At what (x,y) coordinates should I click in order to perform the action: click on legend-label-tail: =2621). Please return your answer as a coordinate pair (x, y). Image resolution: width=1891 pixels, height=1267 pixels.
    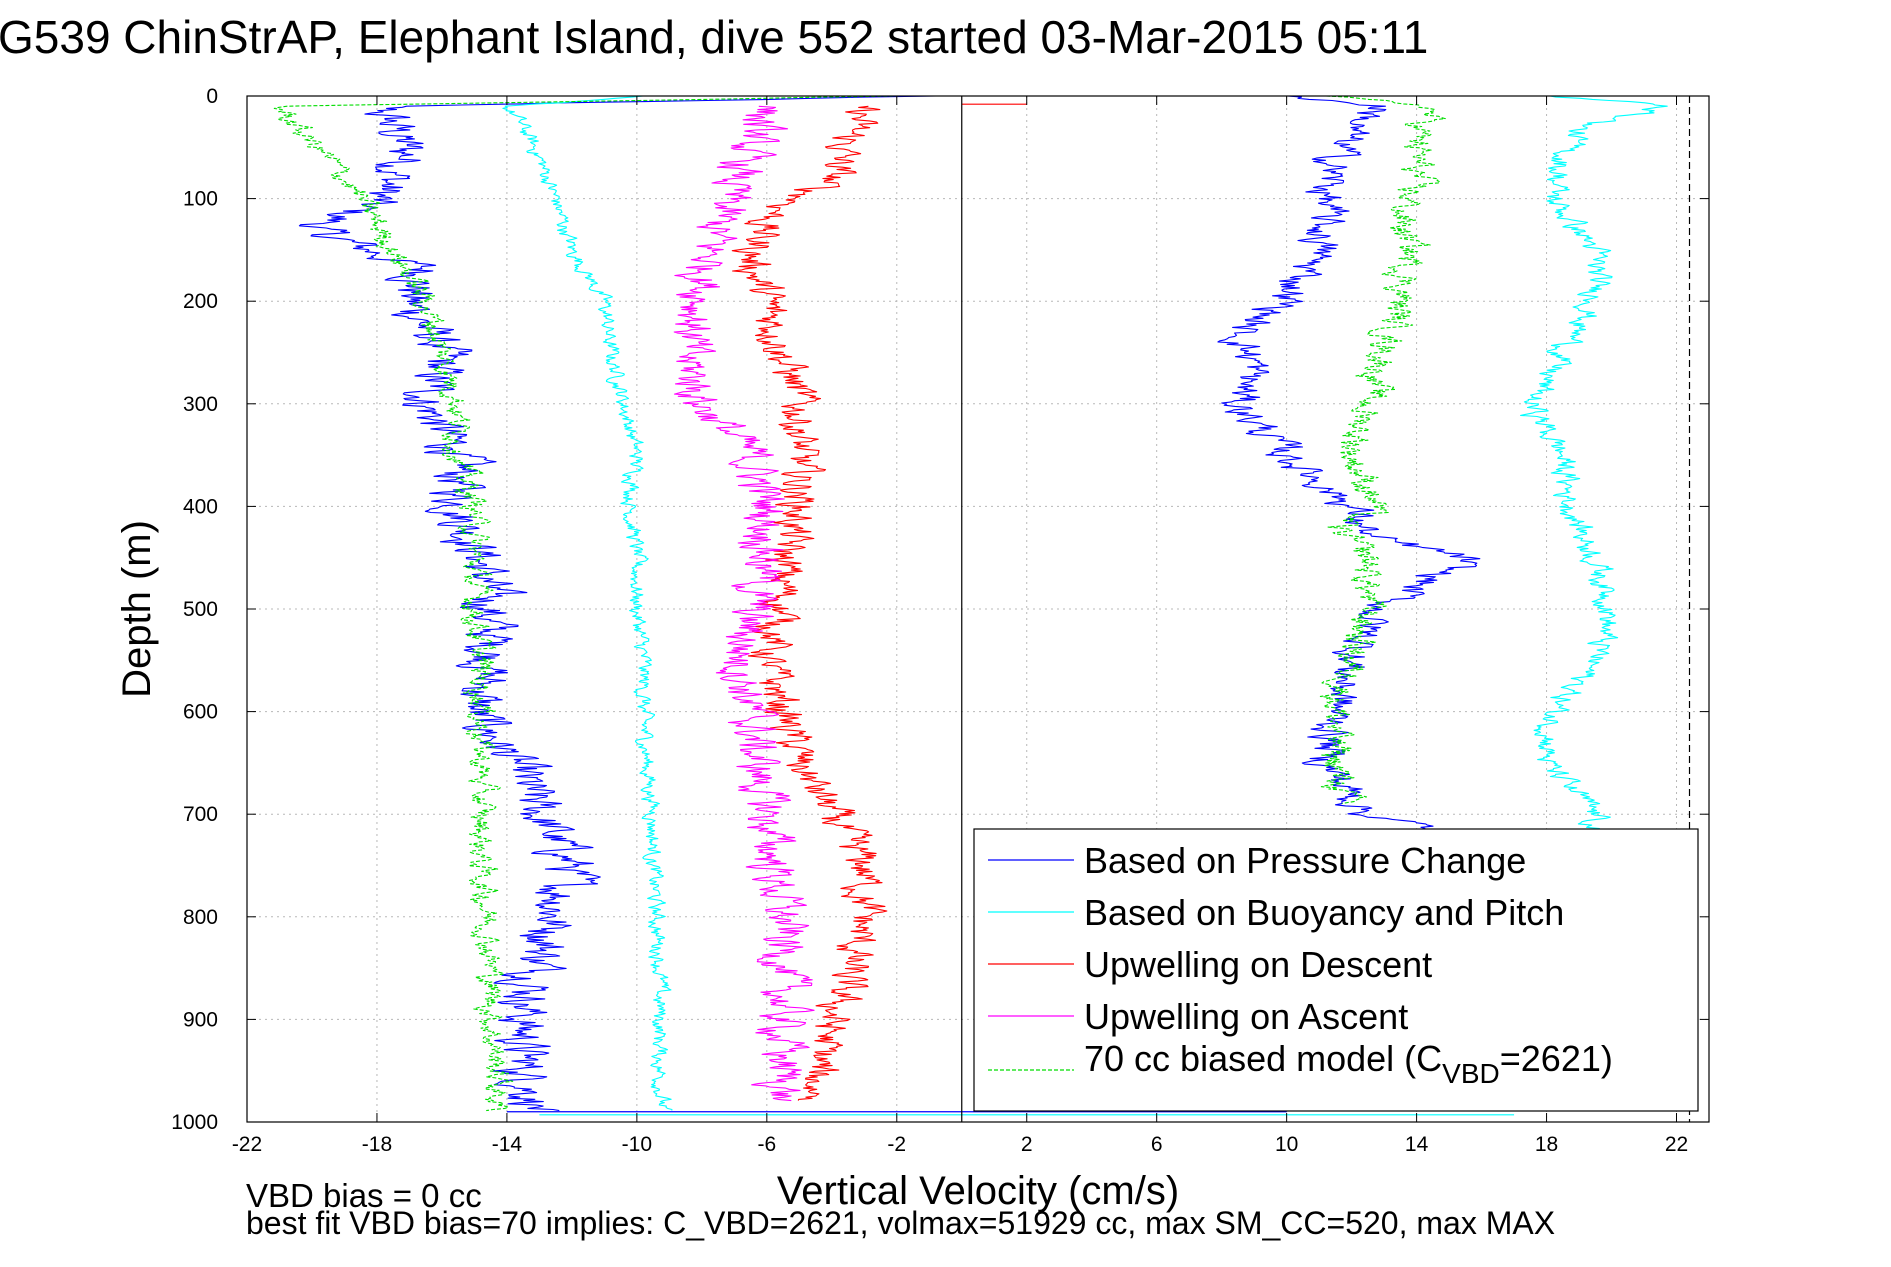
    Looking at the image, I should click on (1556, 1058).